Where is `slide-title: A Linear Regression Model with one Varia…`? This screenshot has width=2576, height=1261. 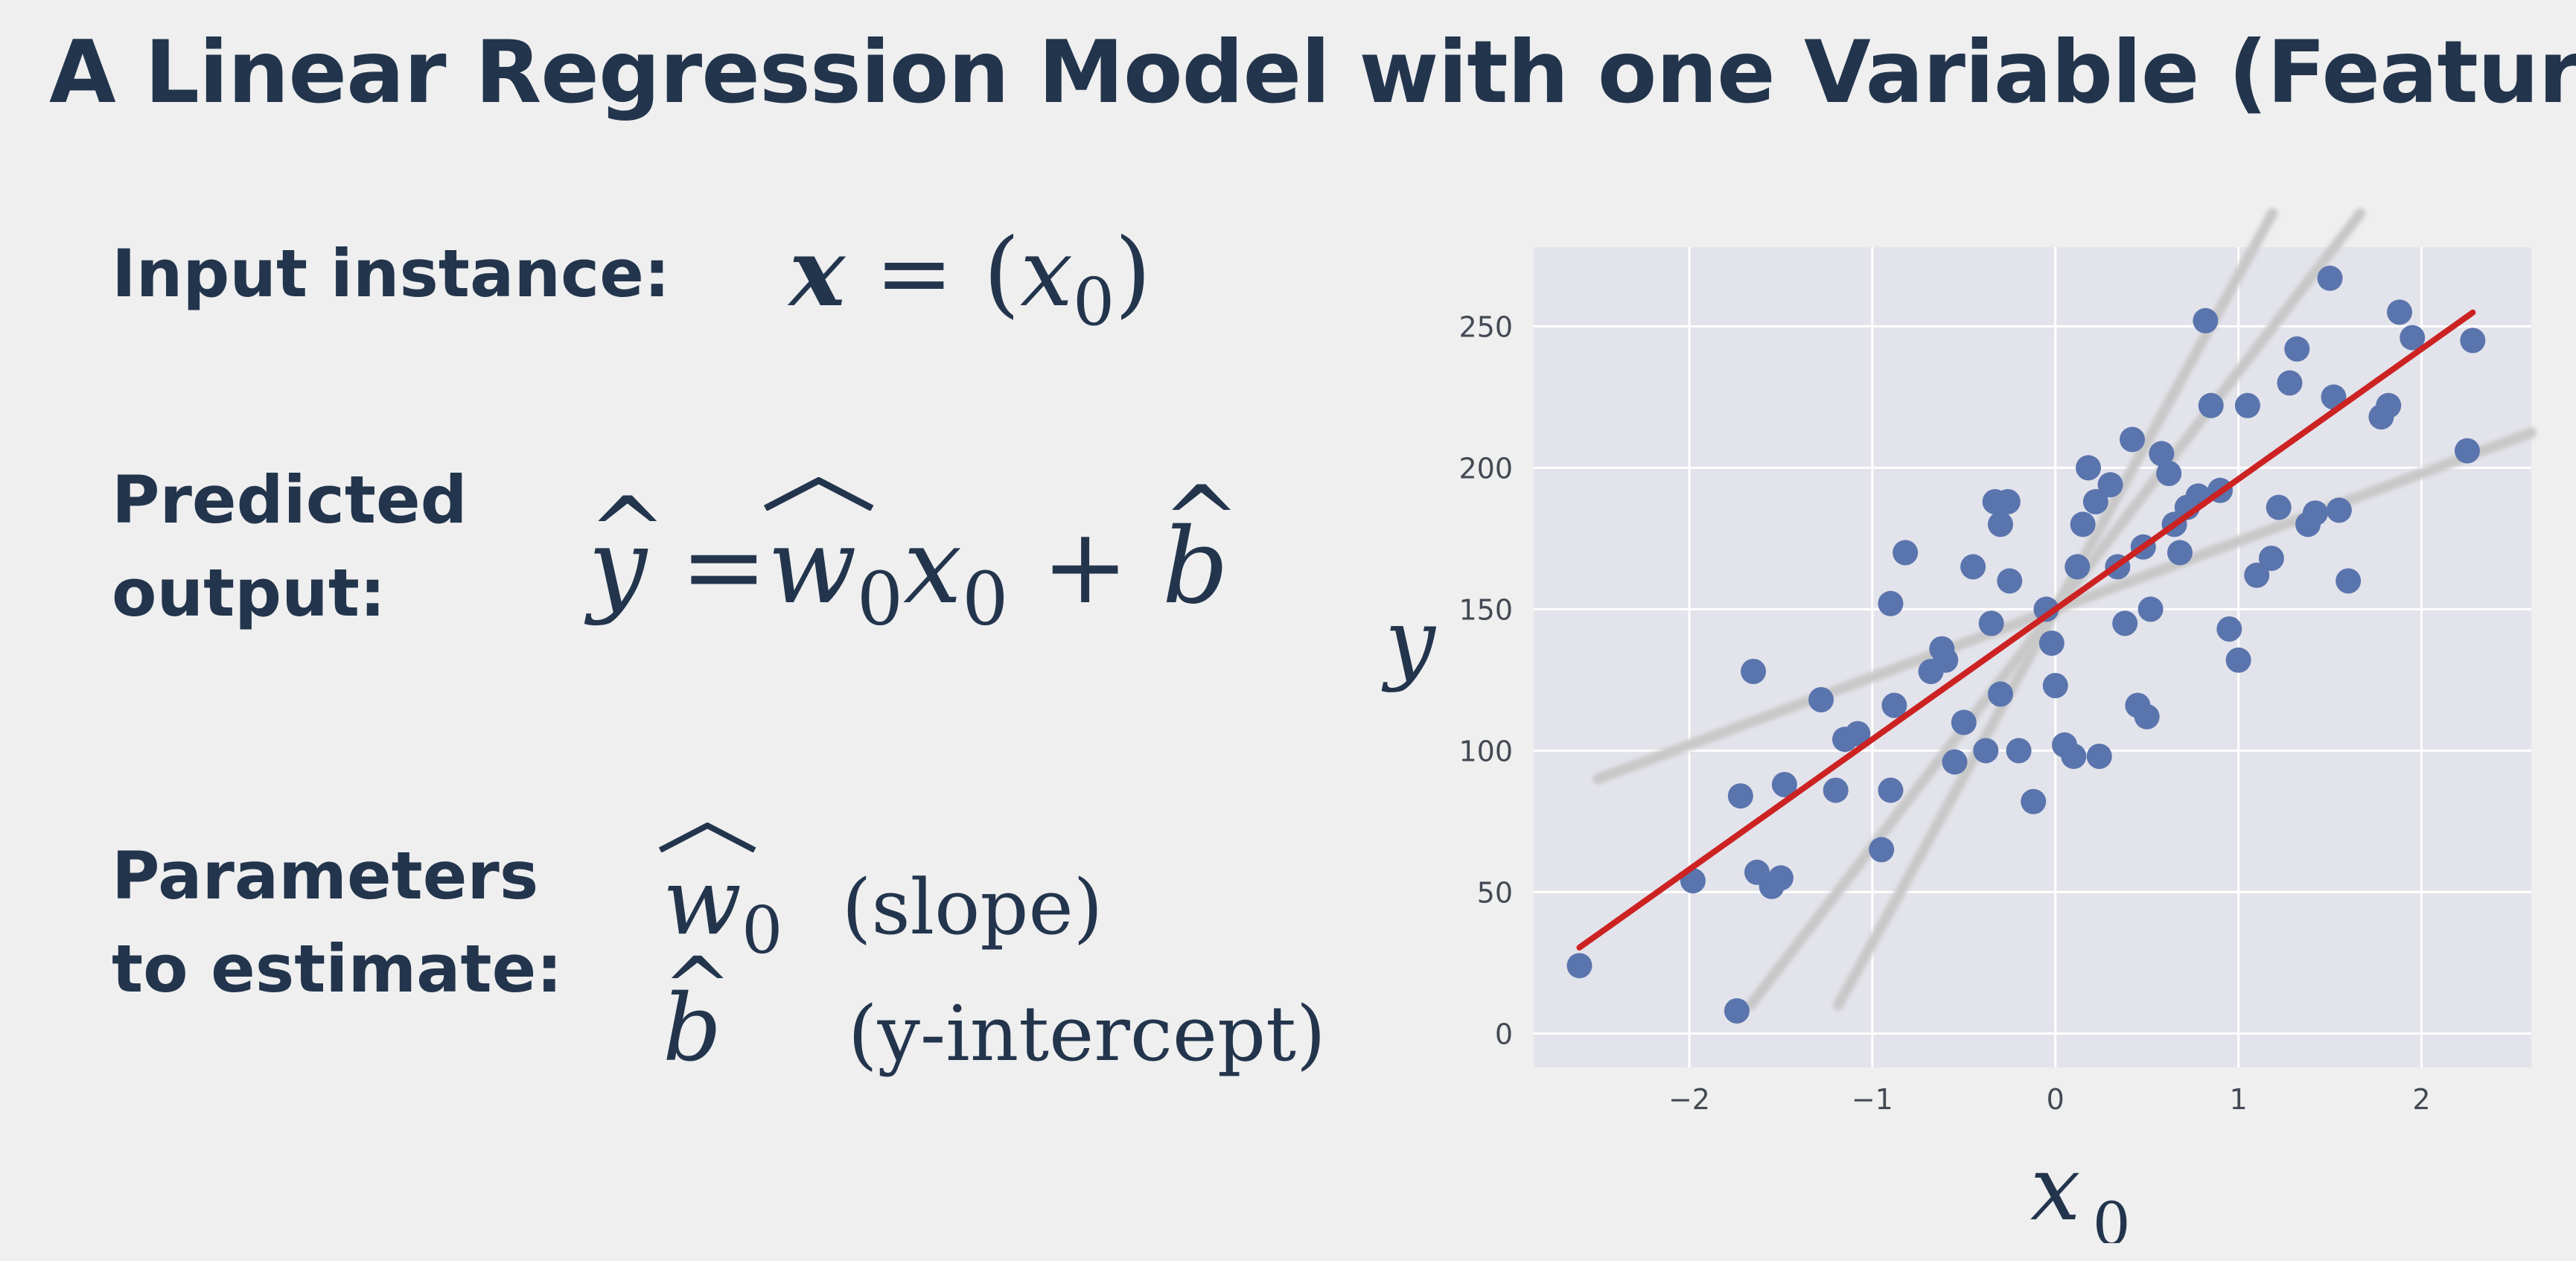
slide-title: A Linear Regression Model with one Varia… is located at coordinates (1312, 72).